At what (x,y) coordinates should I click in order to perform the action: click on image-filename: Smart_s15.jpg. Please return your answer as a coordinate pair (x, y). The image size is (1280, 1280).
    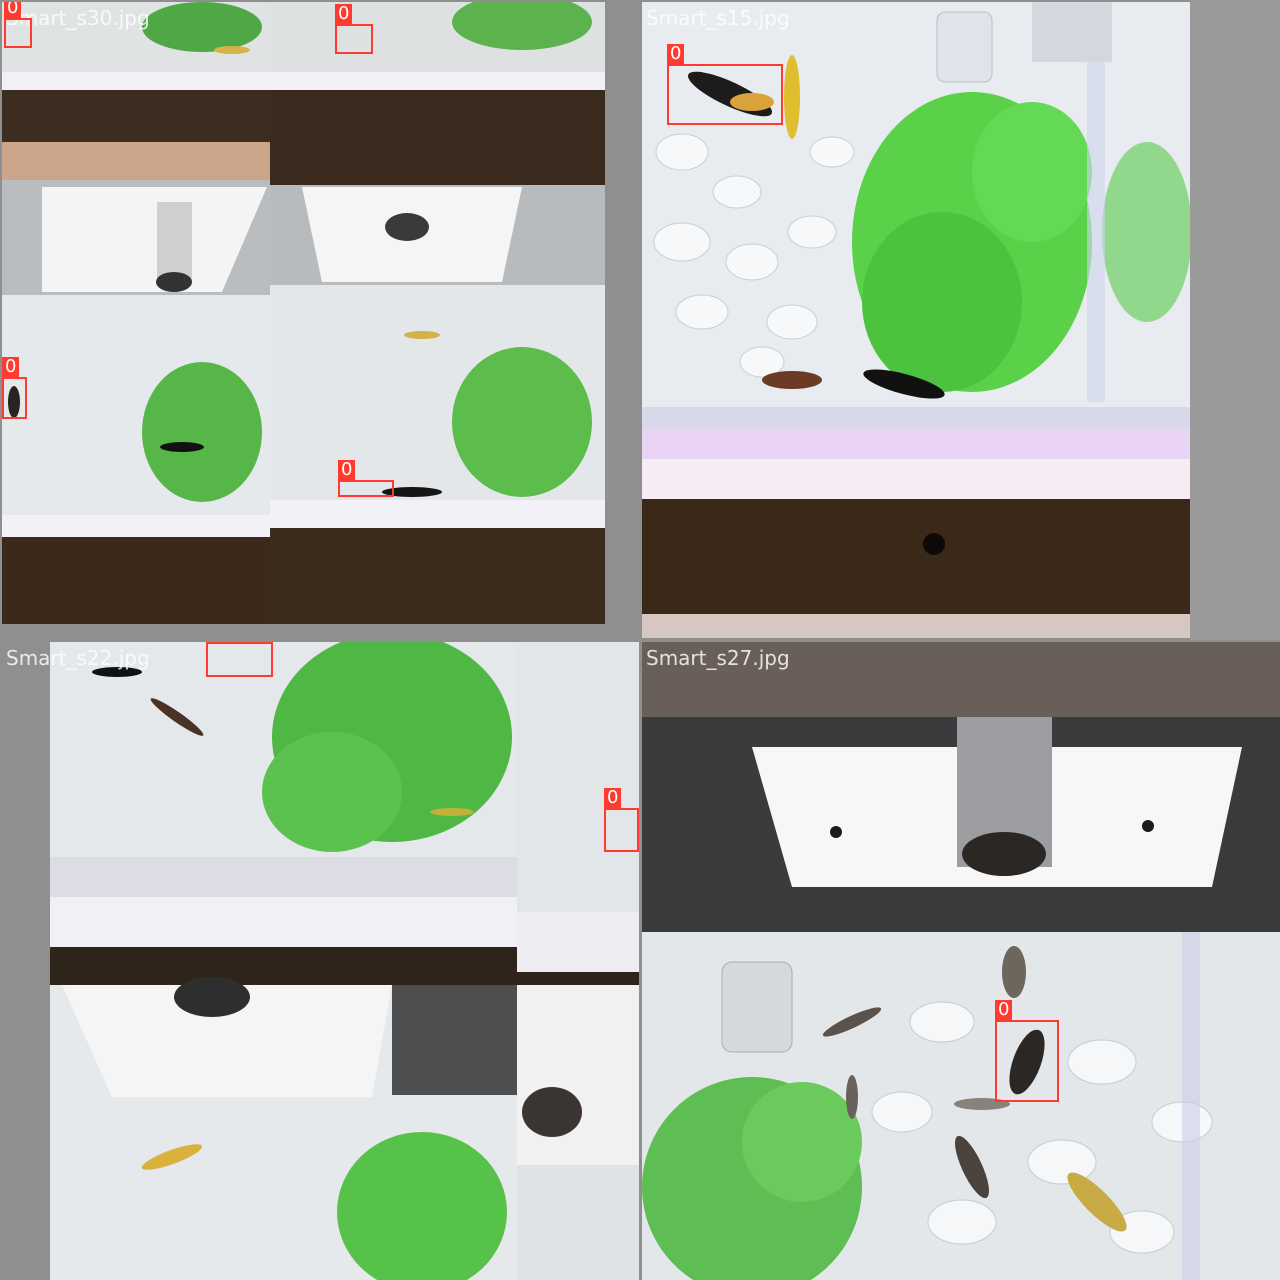
    Looking at the image, I should click on (718, 18).